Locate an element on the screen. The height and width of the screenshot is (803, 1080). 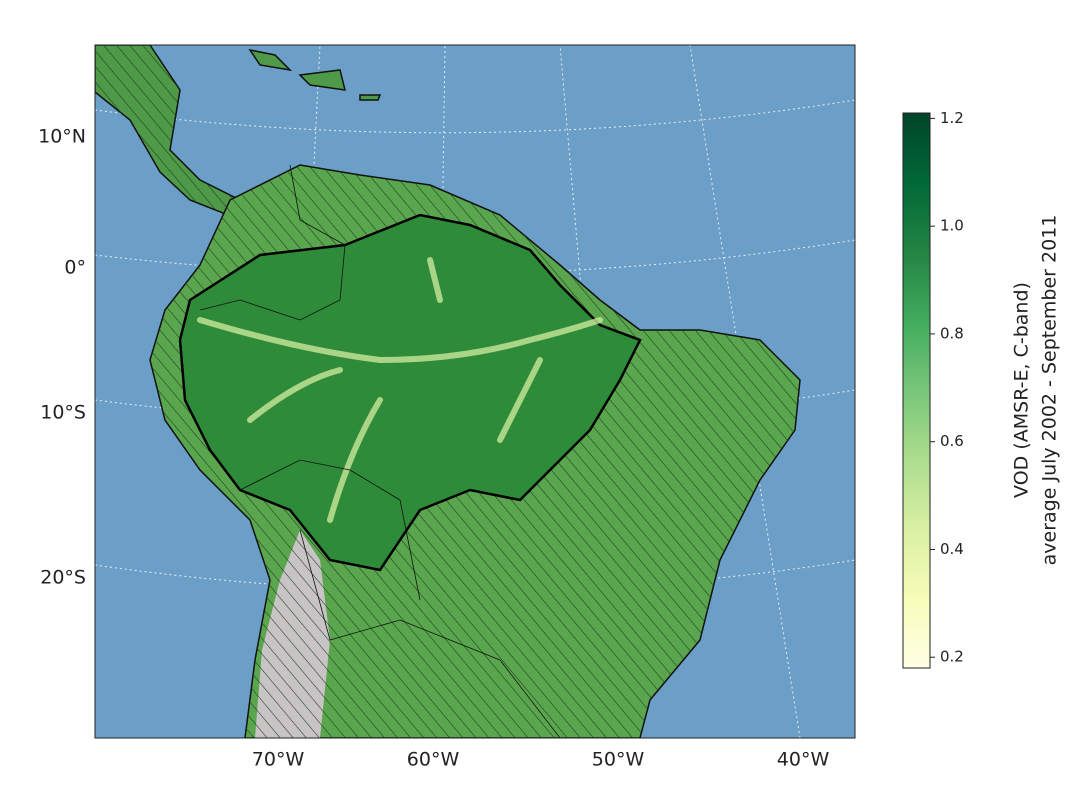
colorbar-tick-label: 0.6 is located at coordinates (952, 441).